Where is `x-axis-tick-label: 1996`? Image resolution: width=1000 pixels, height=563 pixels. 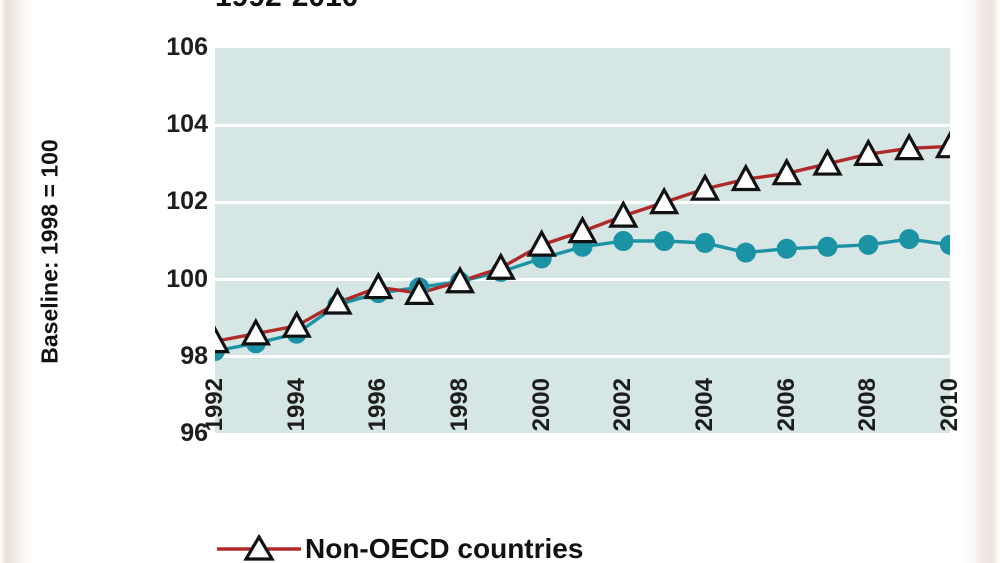 x-axis-tick-label: 1996 is located at coordinates (378, 405).